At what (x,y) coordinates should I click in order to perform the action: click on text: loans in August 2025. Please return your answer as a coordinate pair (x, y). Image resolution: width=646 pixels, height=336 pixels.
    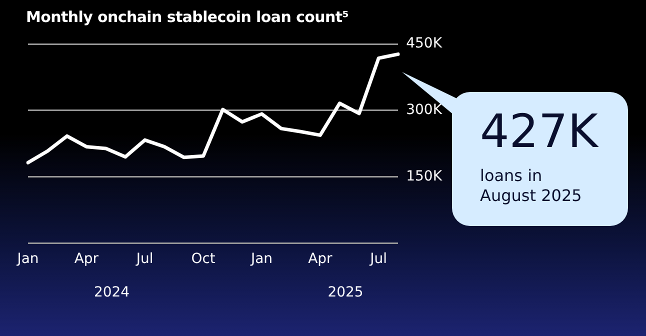
    Looking at the image, I should click on (531, 186).